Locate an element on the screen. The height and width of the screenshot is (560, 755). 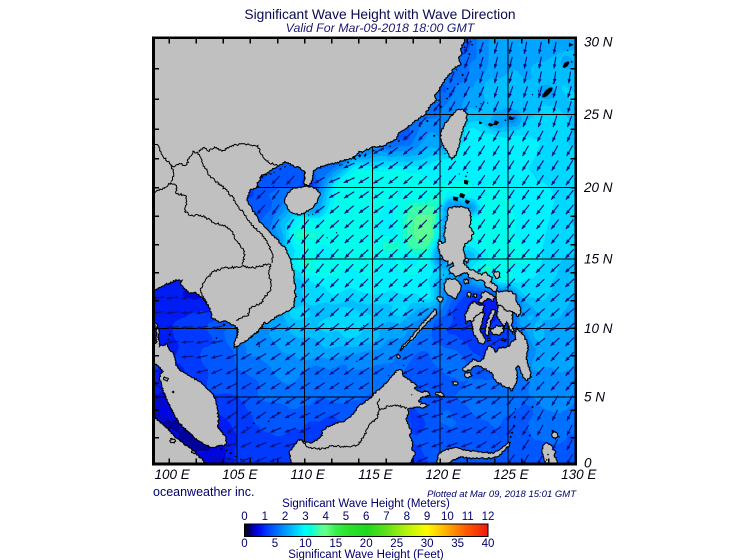
svg-text: Significant Wave Height (Feet) is located at coordinates (366, 554).